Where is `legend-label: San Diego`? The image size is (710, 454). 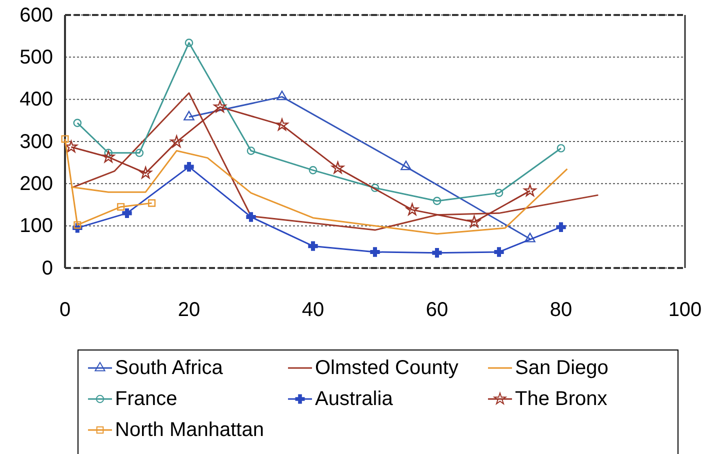
legend-label: San Diego is located at coordinates (561, 368).